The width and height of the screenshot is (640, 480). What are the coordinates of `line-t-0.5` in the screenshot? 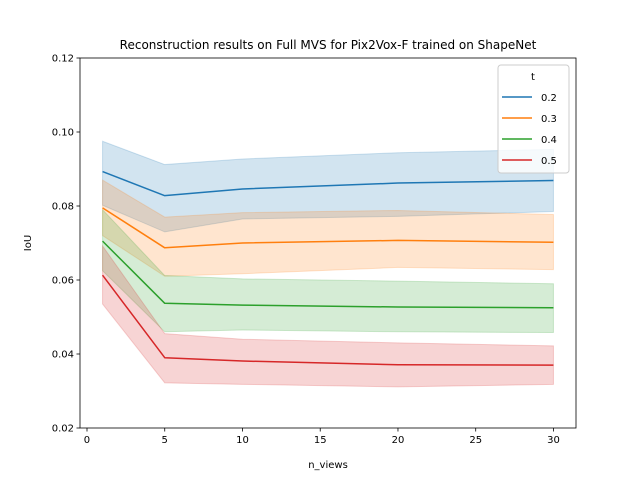 It's located at (327, 320).